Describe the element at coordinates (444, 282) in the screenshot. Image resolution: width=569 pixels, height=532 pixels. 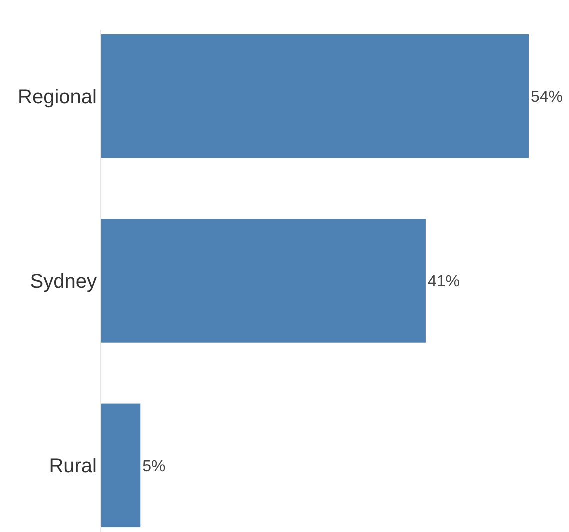
I see `data-label: 41%` at that location.